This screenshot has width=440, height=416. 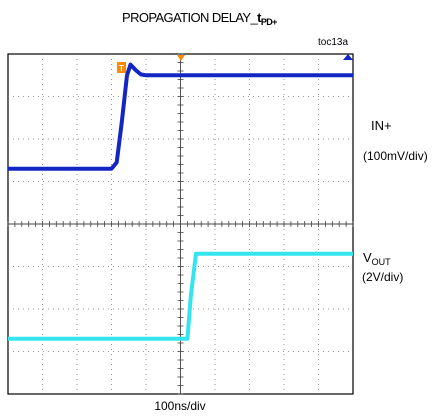 What do you see at coordinates (199, 18) in the screenshot?
I see `chart-title: PROPAGATION DELAY_tPD+` at bounding box center [199, 18].